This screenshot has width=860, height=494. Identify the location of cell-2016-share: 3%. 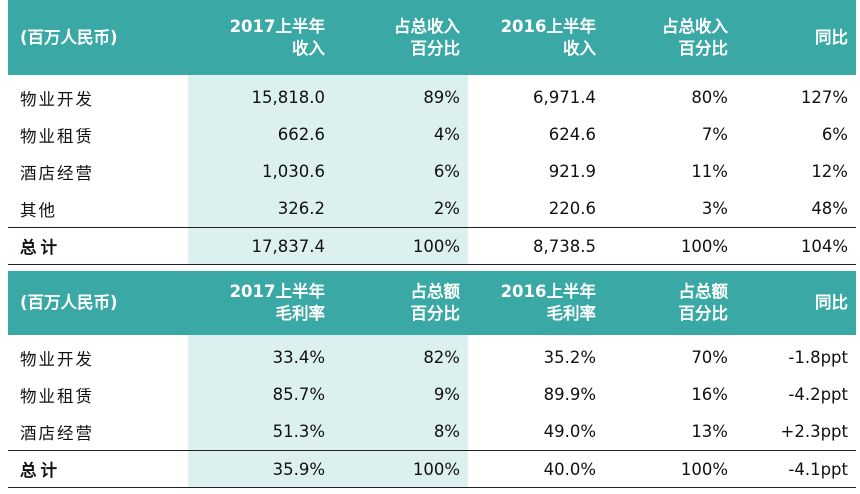
(714, 208).